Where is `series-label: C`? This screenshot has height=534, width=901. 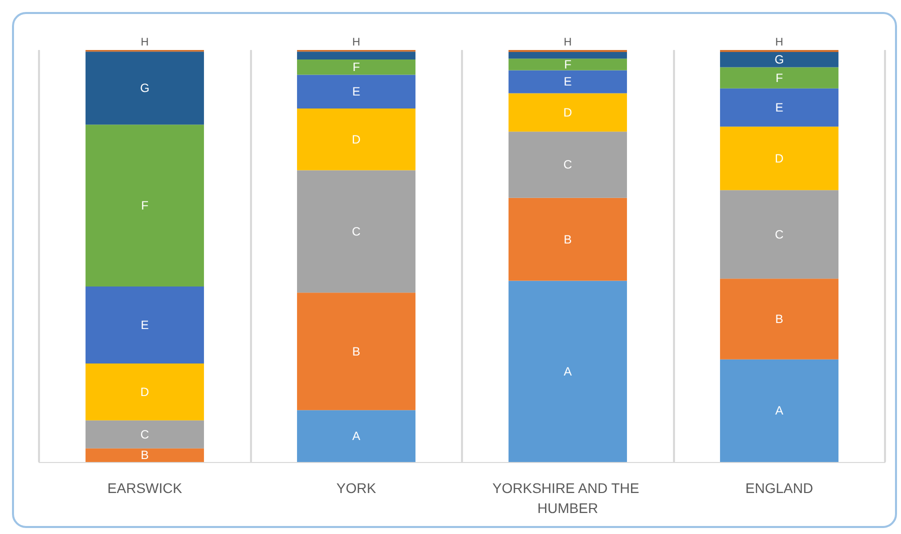 series-label: C is located at coordinates (145, 434).